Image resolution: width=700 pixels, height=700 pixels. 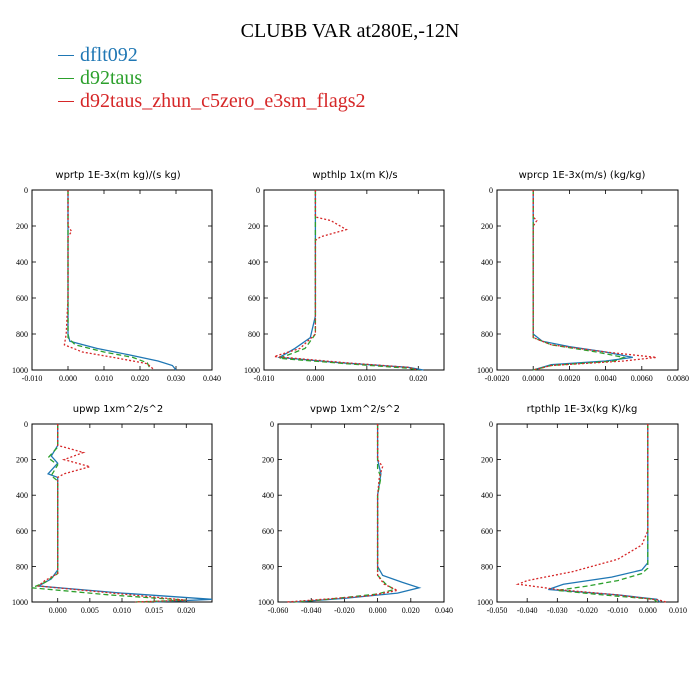 What do you see at coordinates (355, 409) in the screenshot?
I see `subplot-title: vpwp 1xm^2/s^2` at bounding box center [355, 409].